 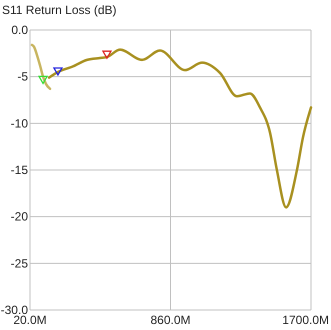 I want to click on y-tick-label: -10, so click(x=19, y=123).